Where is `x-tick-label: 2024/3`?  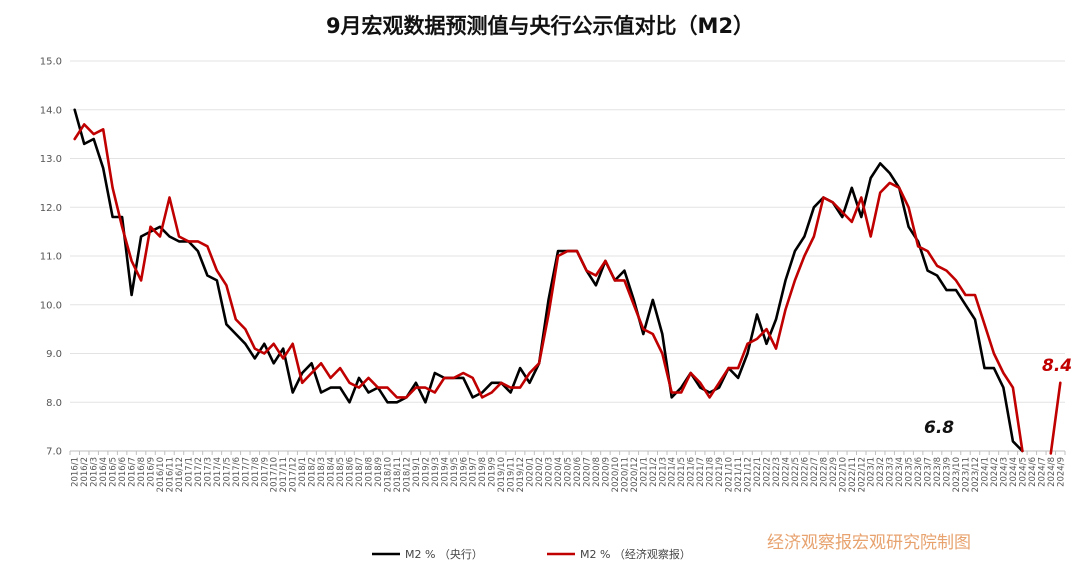 x-tick-label: 2024/3 is located at coordinates (1004, 472).